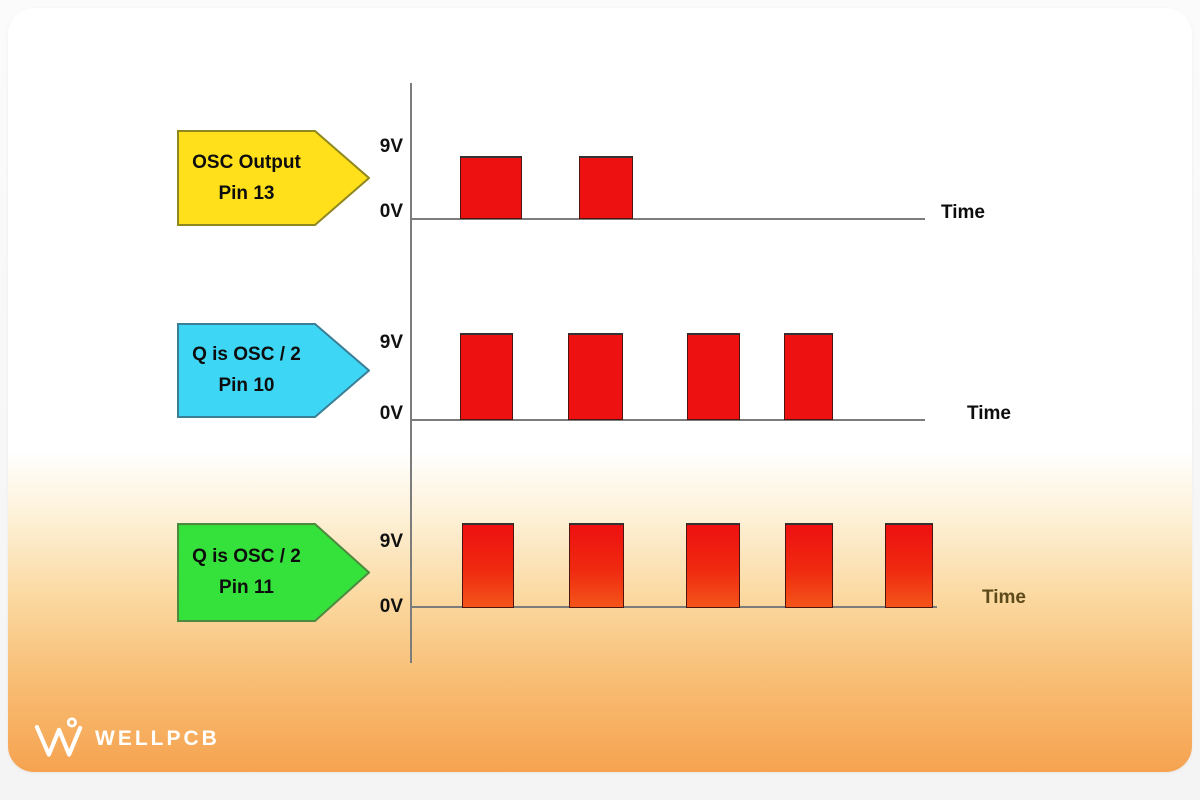 The image size is (1200, 800). Describe the element at coordinates (673, 607) in the screenshot. I see `time-axis-row3` at that location.